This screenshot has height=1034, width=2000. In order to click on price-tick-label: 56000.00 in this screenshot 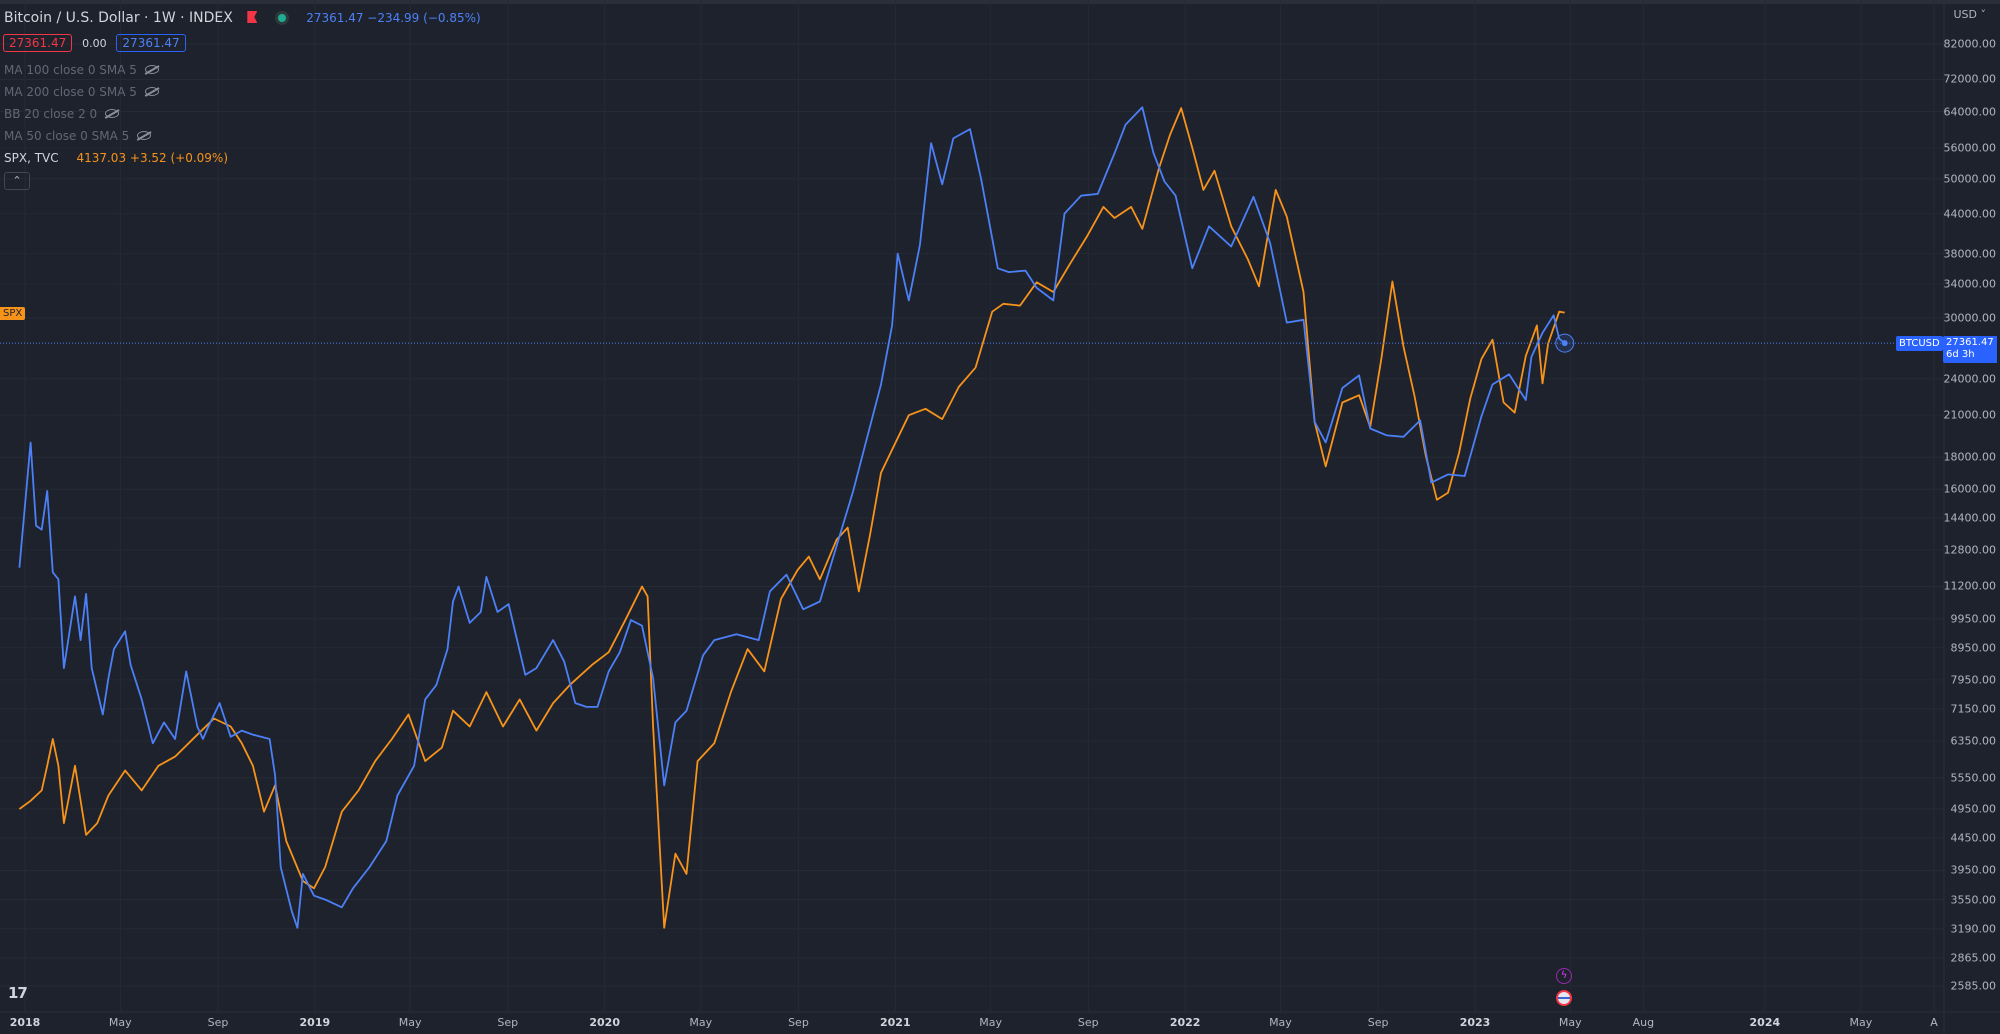, I will do `click(1970, 148)`.